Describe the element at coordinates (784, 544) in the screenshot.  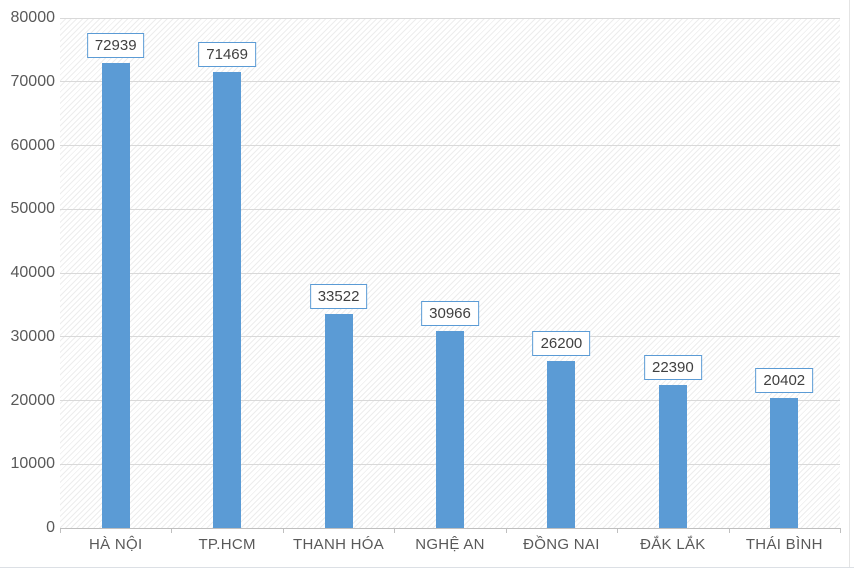
I see `x-axis-label: THÁI BÌNH` at that location.